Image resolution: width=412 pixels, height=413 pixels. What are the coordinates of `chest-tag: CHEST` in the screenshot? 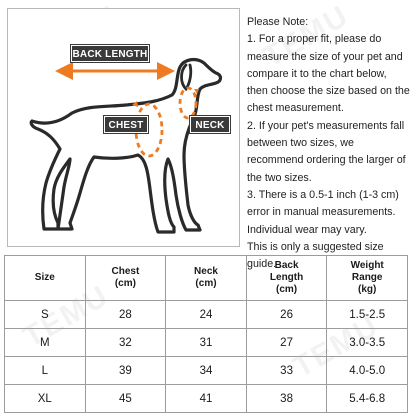 It's located at (126, 124).